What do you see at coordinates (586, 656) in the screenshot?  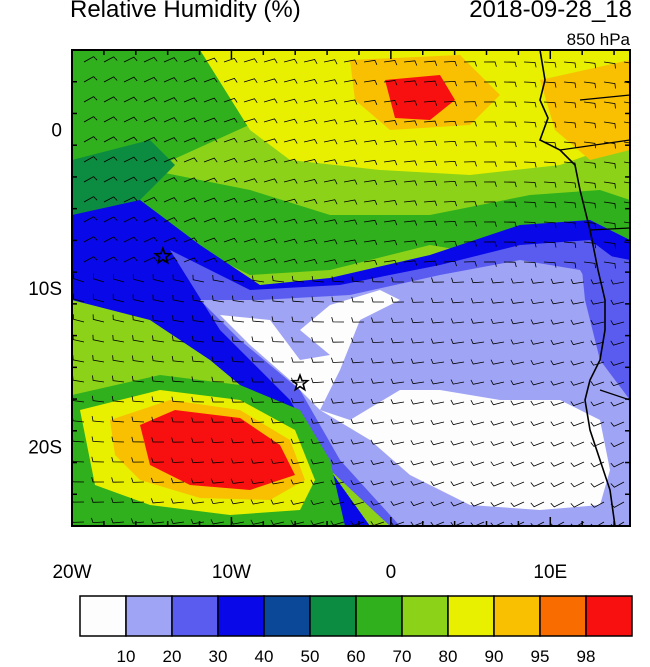 I see `colorbar-label: 98` at bounding box center [586, 656].